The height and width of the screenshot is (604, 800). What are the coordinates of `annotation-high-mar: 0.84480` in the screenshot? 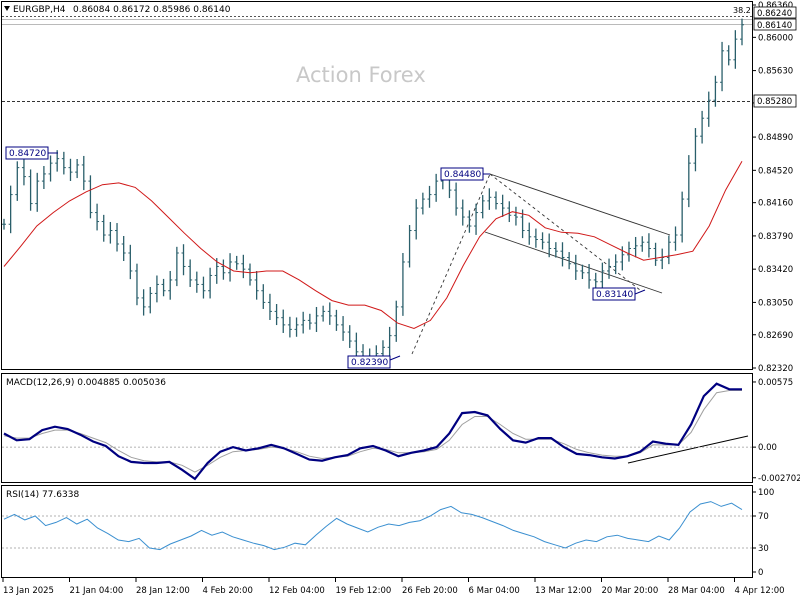 It's located at (462, 175).